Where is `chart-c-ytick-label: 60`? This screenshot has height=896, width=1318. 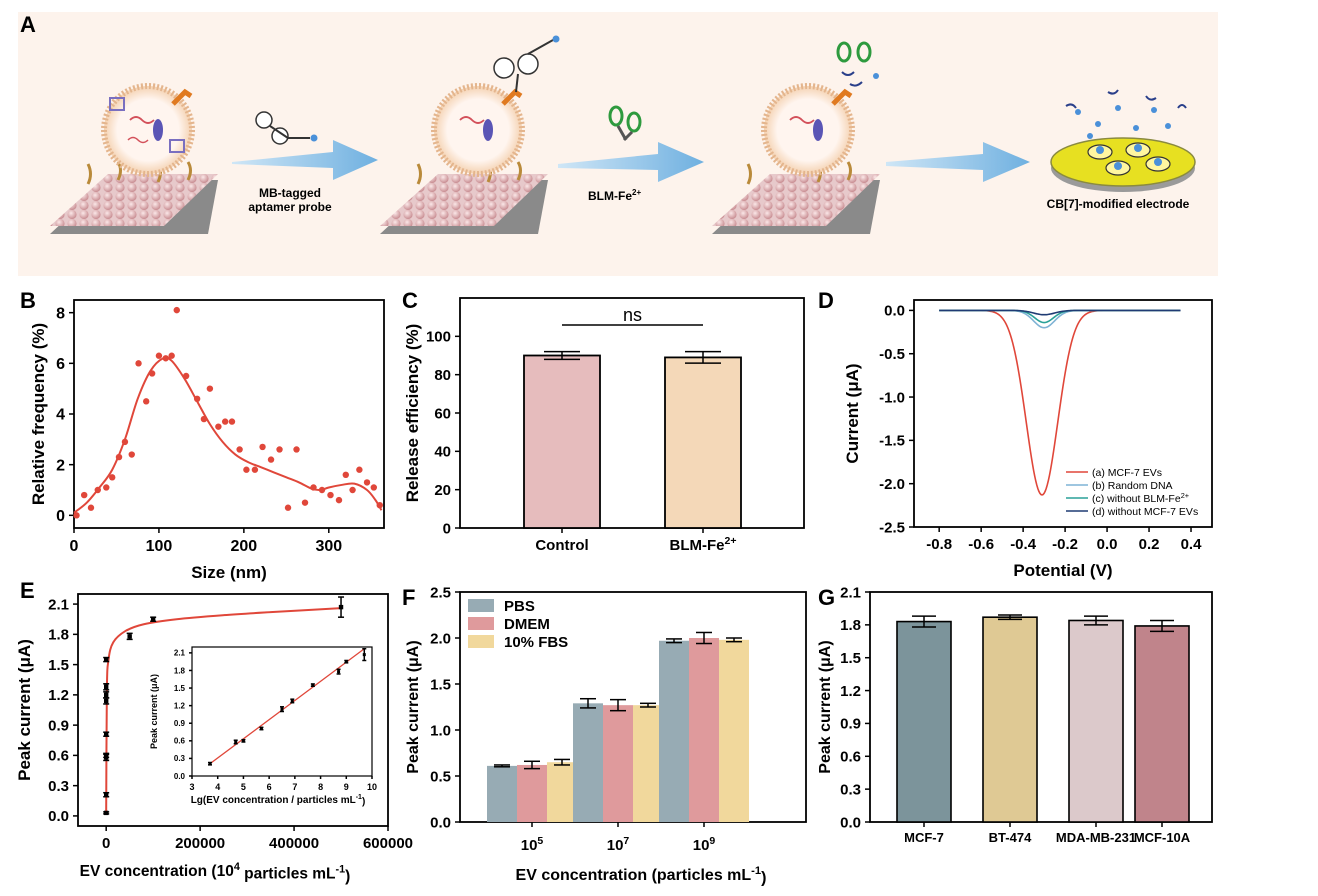
chart-c-ytick-label: 60 is located at coordinates (442, 413).